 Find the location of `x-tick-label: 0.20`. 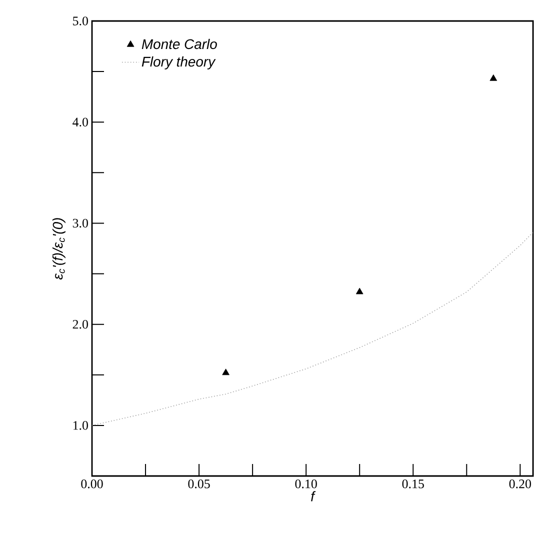

x-tick-label: 0.20 is located at coordinates (520, 484).